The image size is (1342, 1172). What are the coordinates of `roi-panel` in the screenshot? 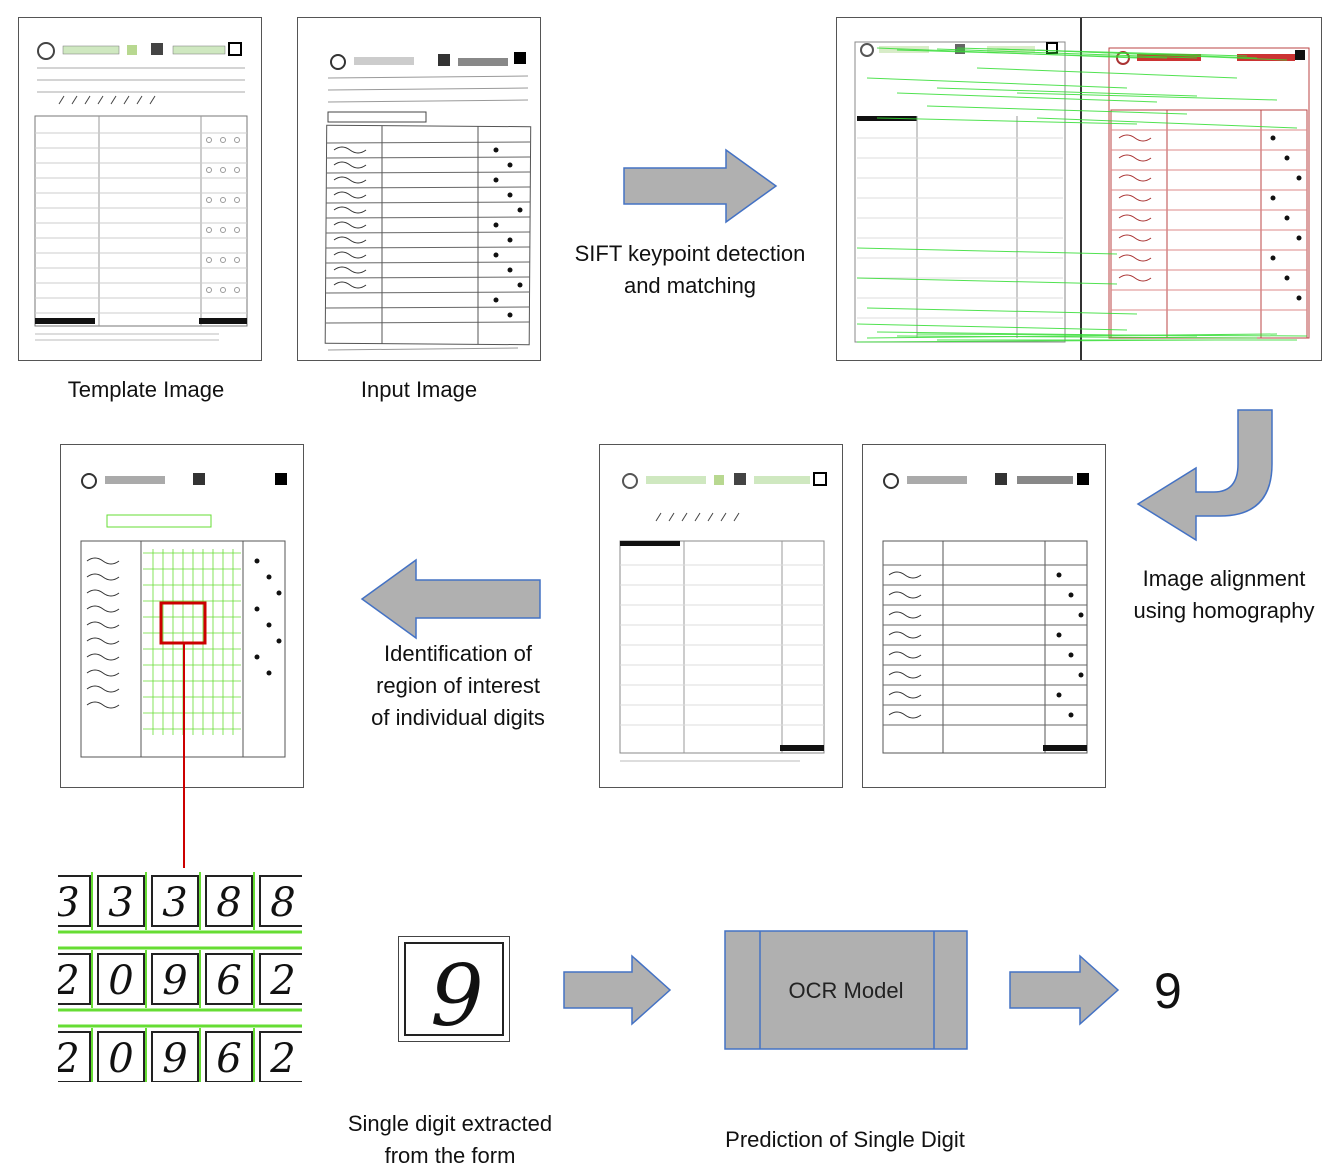 It's located at (182, 616).